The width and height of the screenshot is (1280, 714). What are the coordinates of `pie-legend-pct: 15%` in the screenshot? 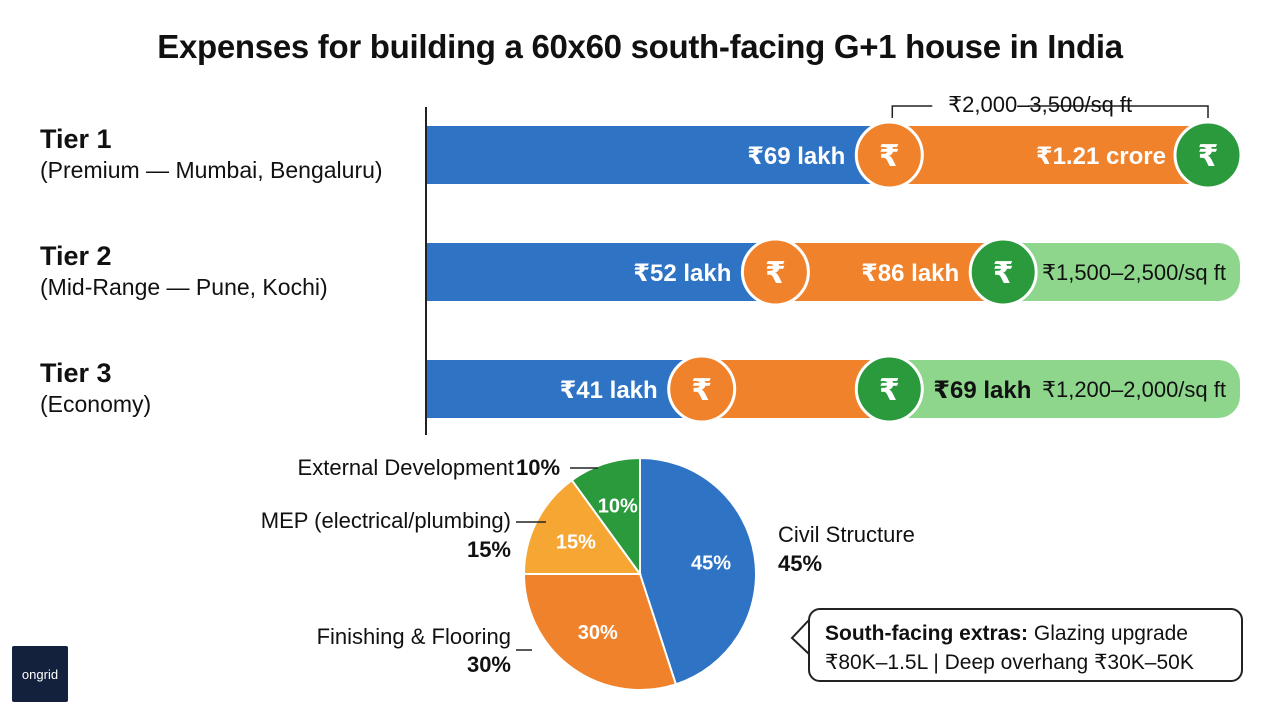 It's located at (489, 549).